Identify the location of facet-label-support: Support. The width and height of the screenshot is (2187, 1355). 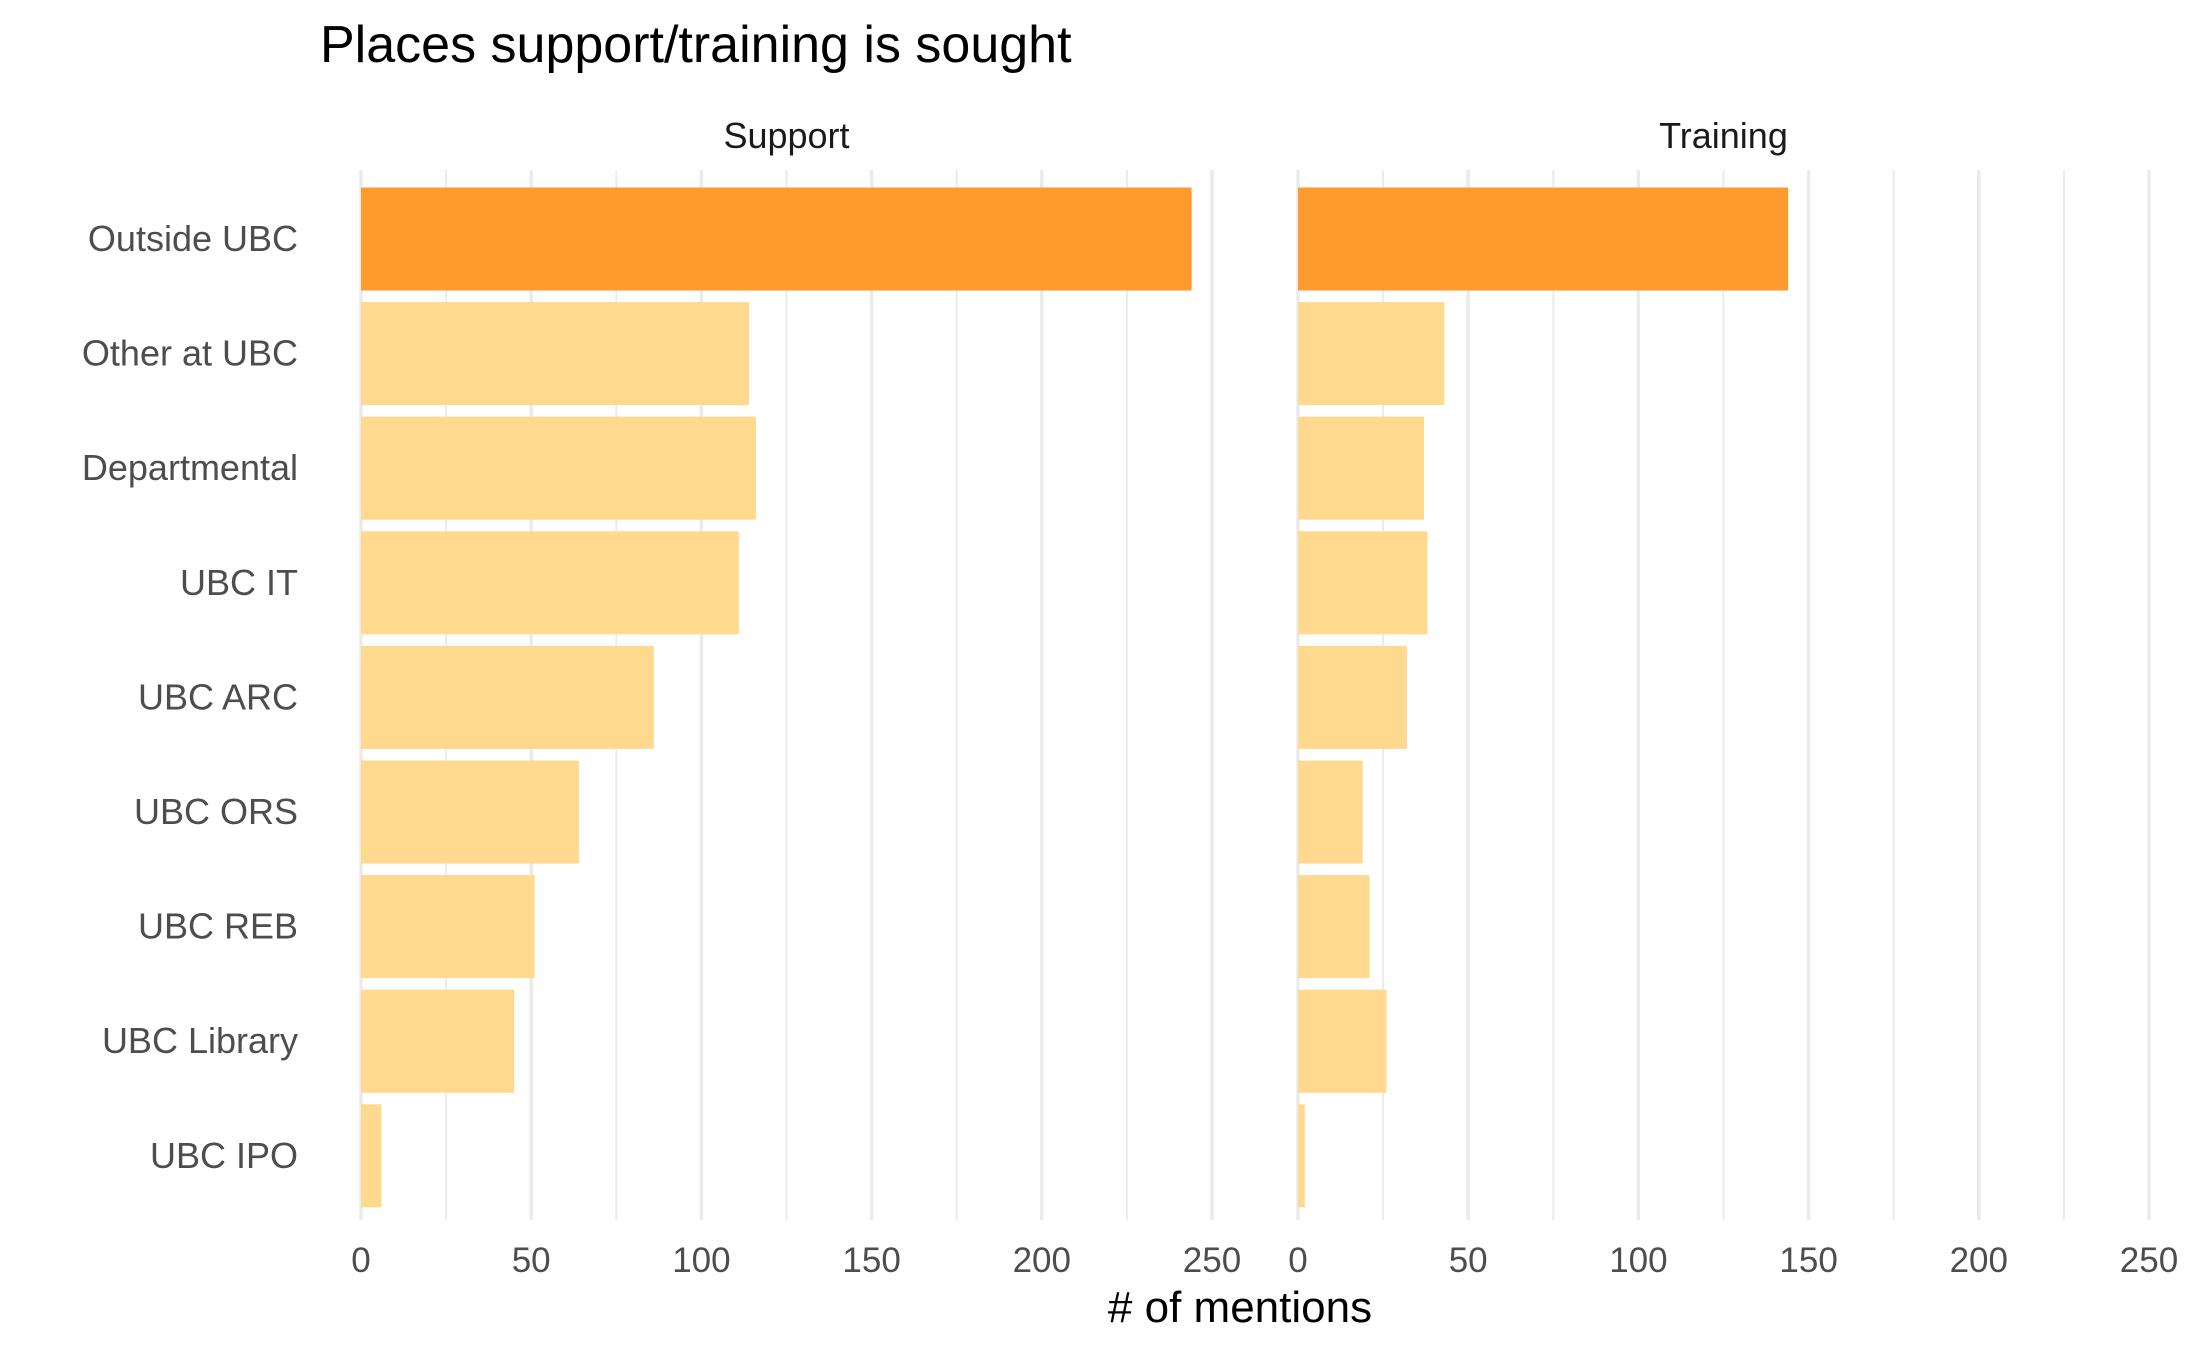
(786, 135).